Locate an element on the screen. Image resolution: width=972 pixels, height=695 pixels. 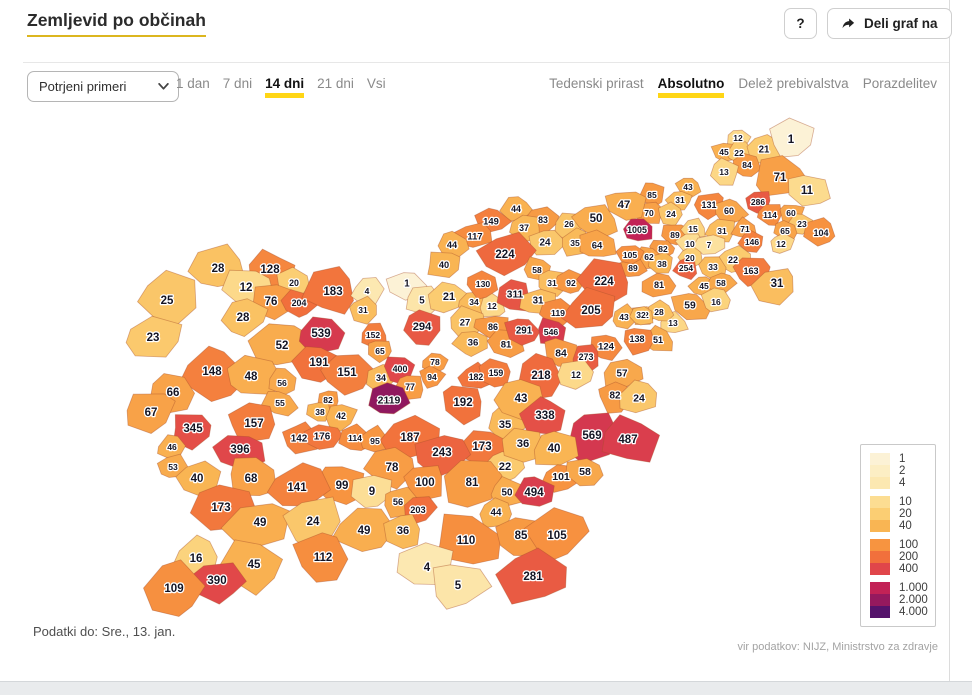
legend-row: 4.000 is located at coordinates (899, 612).